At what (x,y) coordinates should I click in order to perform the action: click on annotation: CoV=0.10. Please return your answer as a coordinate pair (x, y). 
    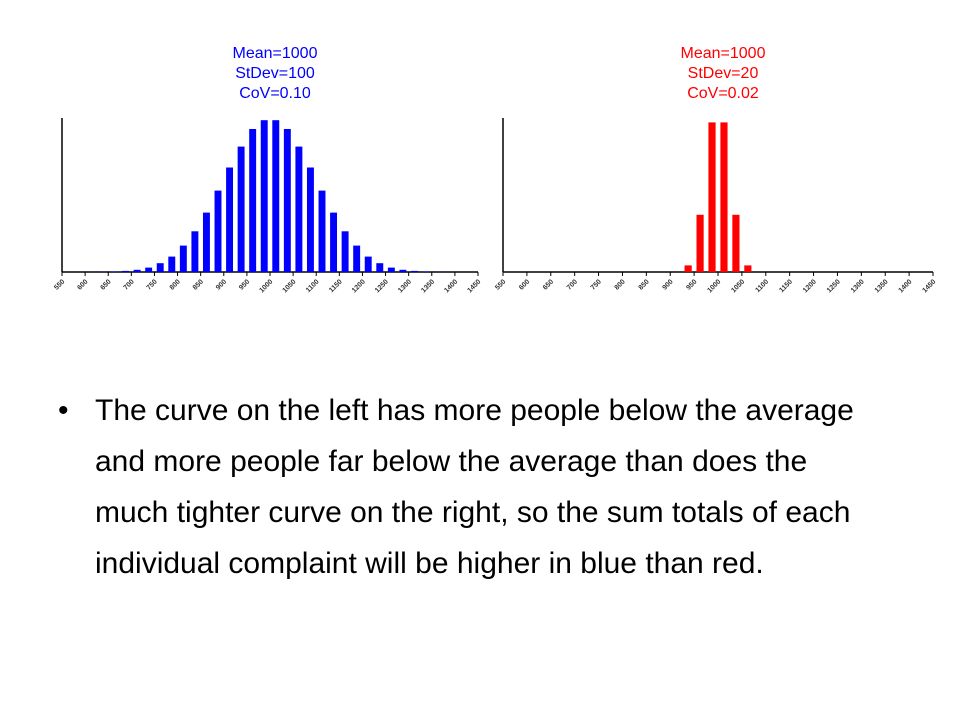
    Looking at the image, I should click on (275, 93).